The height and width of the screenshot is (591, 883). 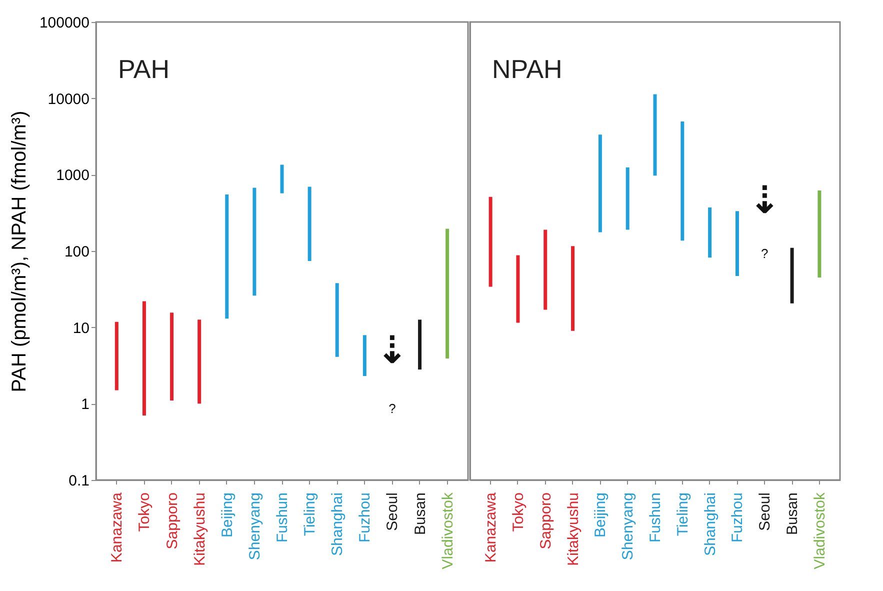 I want to click on y-tick-label: 10, so click(x=81, y=328).